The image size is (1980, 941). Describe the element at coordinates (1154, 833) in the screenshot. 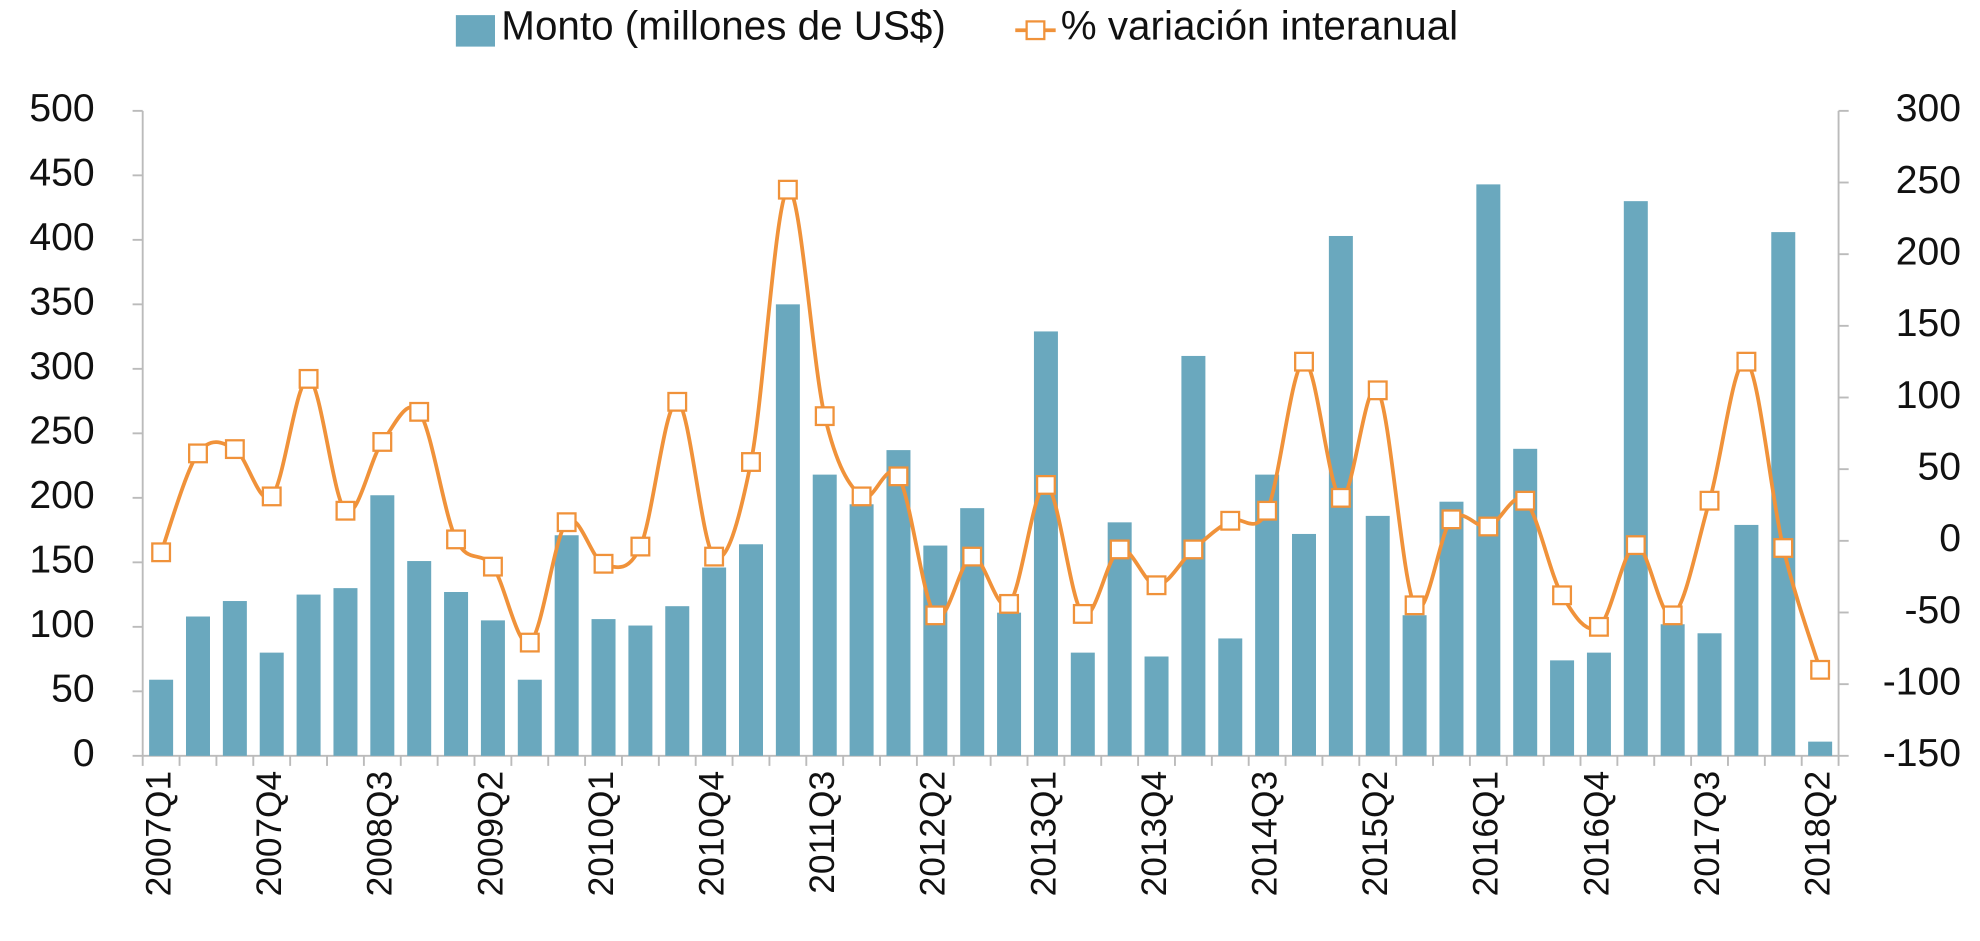

I see `x-tick-label: 2013Q4` at that location.